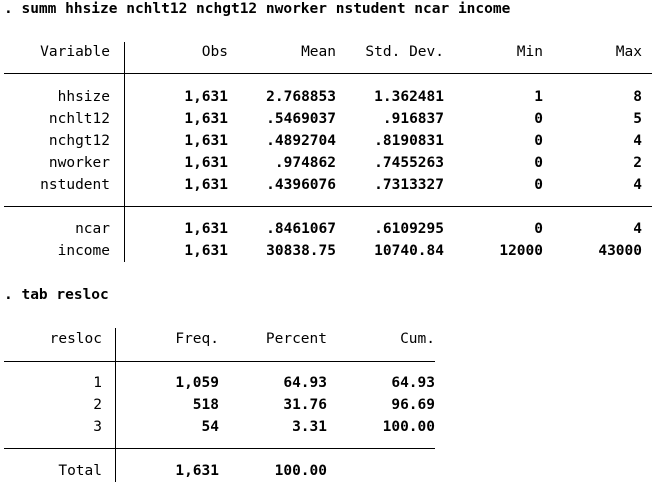 The image size is (657, 486). What do you see at coordinates (637, 163) in the screenshot?
I see `max-value: 2` at bounding box center [637, 163].